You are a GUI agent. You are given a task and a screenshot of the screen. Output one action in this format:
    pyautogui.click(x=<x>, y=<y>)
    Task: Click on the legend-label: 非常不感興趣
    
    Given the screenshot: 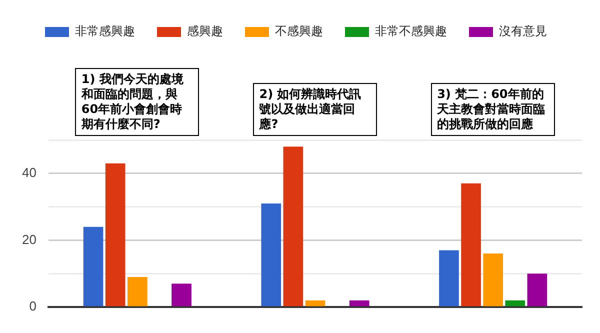 What is the action you would take?
    pyautogui.click(x=411, y=31)
    